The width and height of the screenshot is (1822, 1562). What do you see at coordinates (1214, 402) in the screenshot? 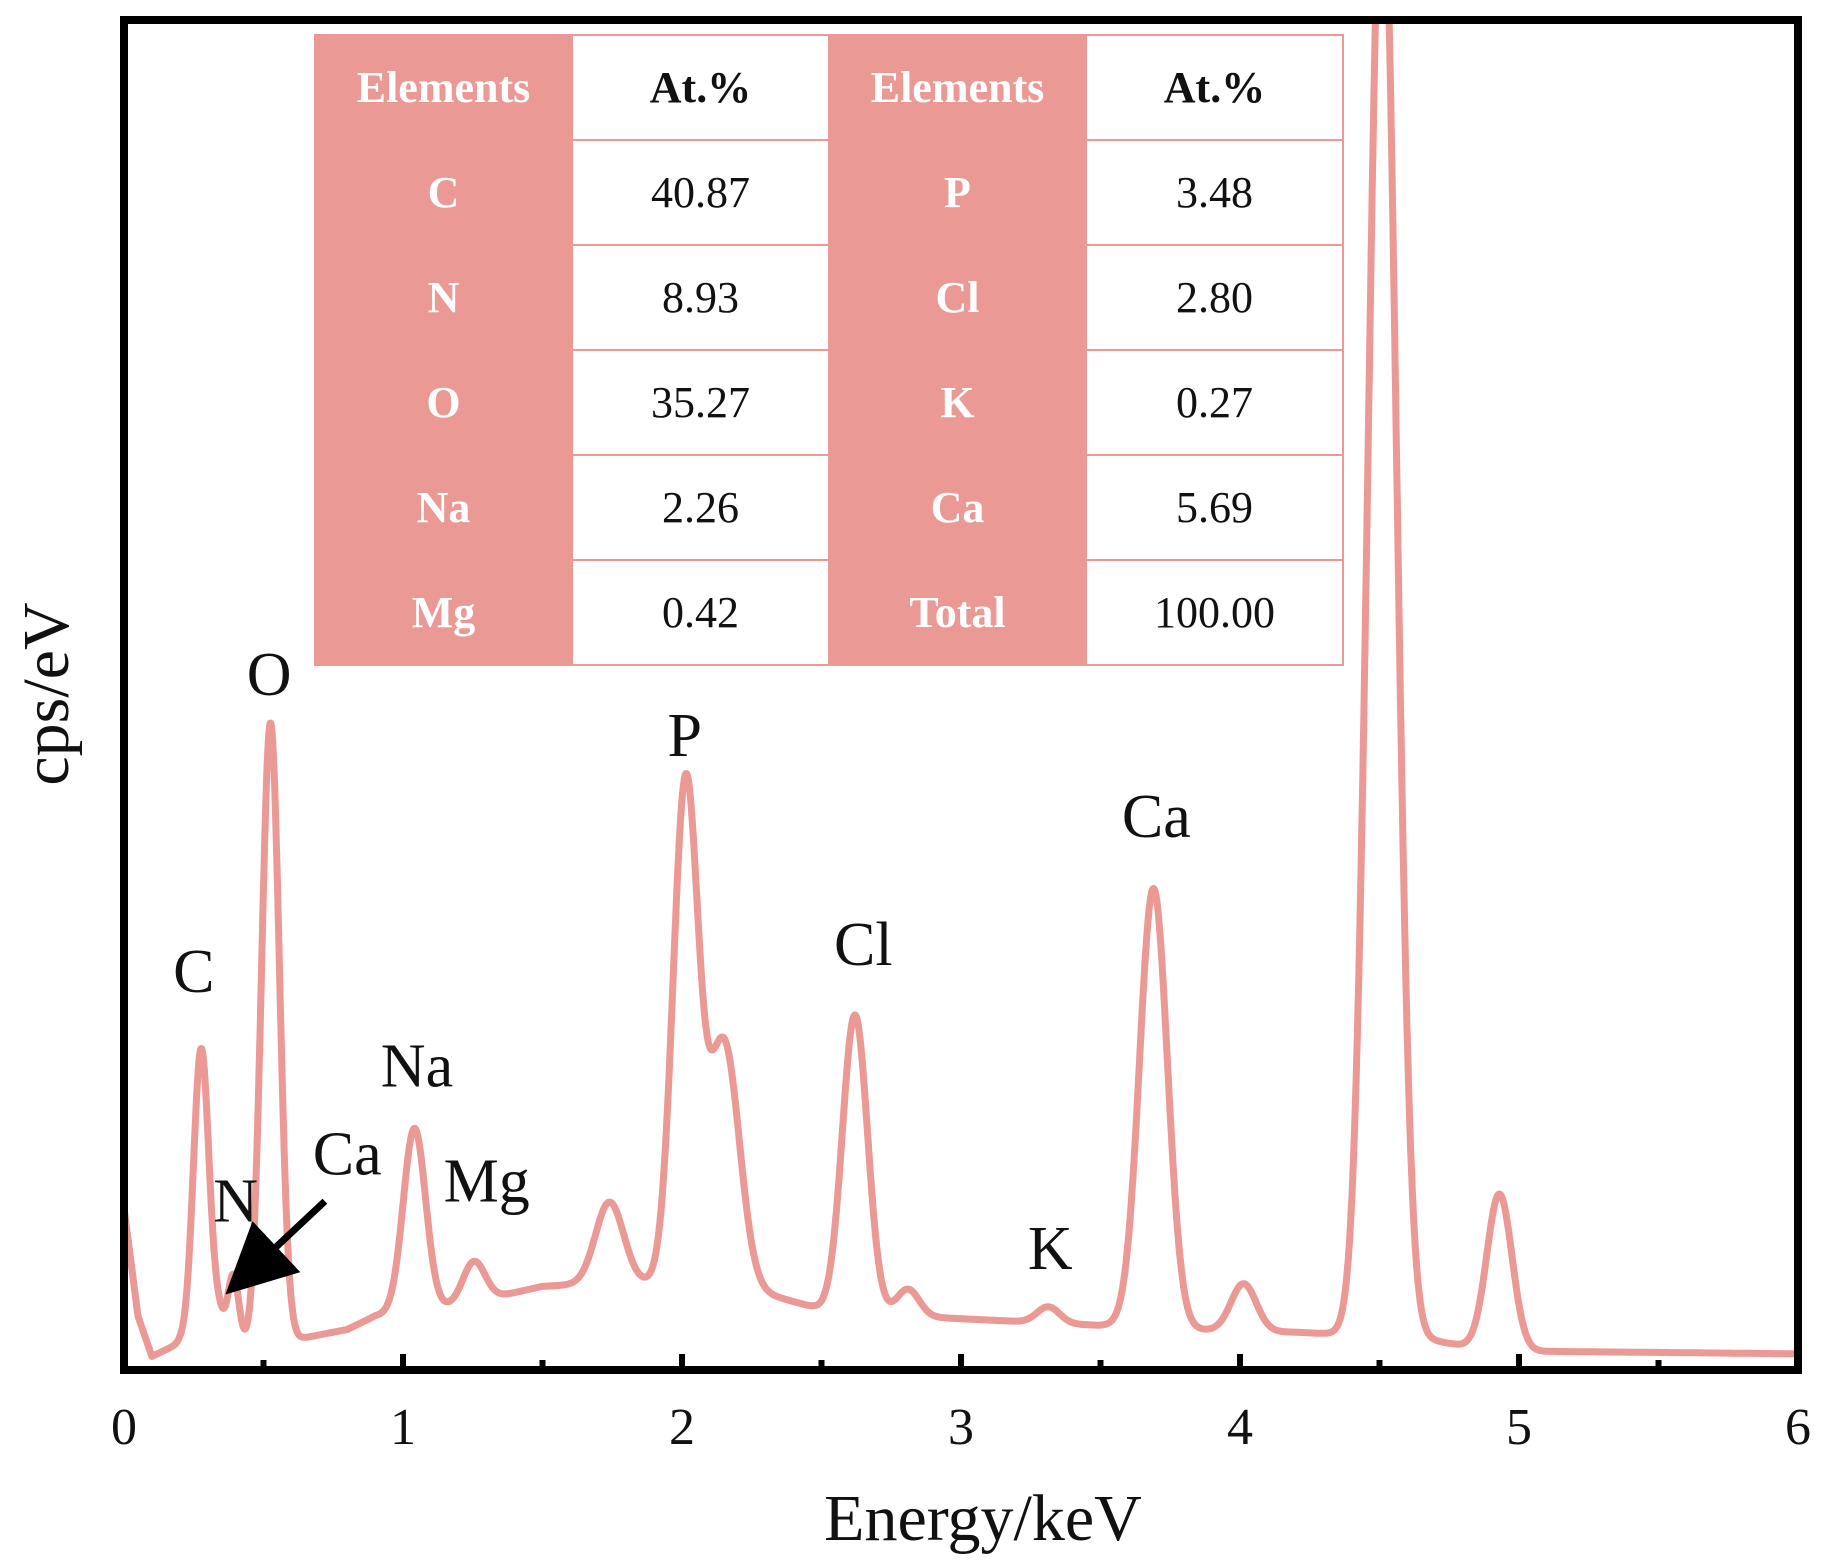
I see `atomic-percent-cell: 0.27` at bounding box center [1214, 402].